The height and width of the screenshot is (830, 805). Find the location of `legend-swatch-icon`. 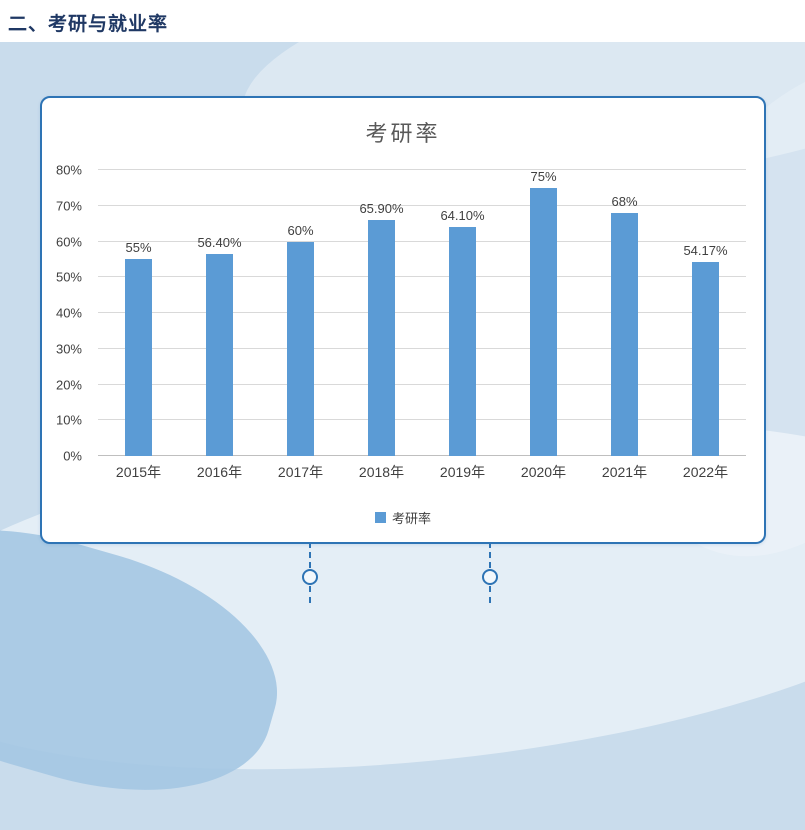

legend-swatch-icon is located at coordinates (380, 517).